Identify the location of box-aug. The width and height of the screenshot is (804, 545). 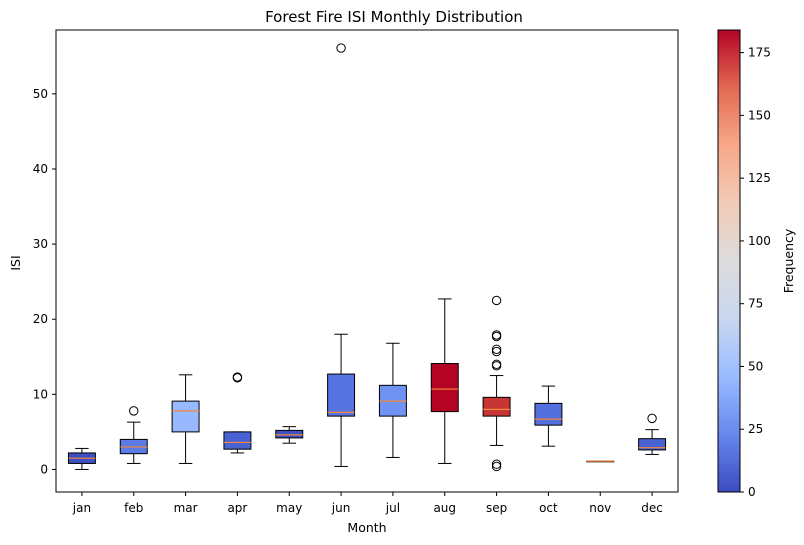
(444, 381).